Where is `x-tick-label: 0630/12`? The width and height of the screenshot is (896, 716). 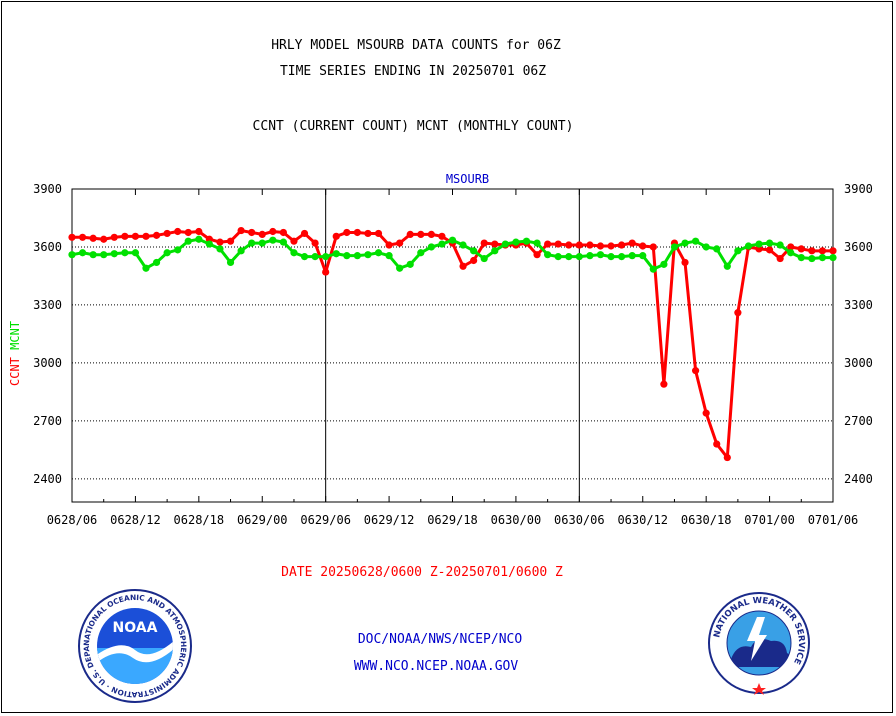
x-tick-label: 0630/12 is located at coordinates (642, 520).